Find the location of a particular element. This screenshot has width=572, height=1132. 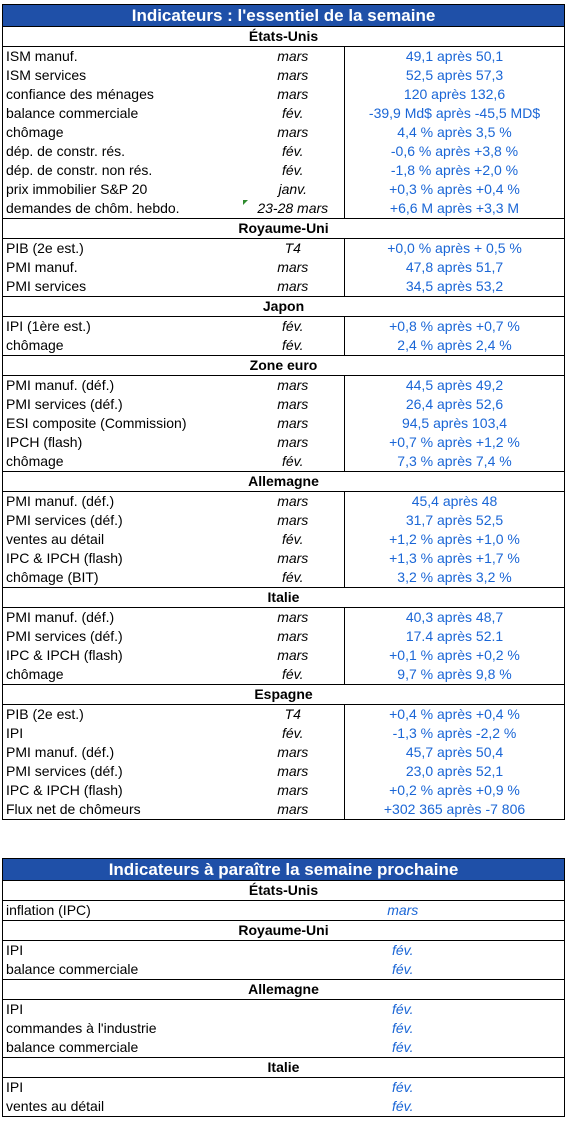

indicator-label: chômage (BIT) is located at coordinates (122, 578).